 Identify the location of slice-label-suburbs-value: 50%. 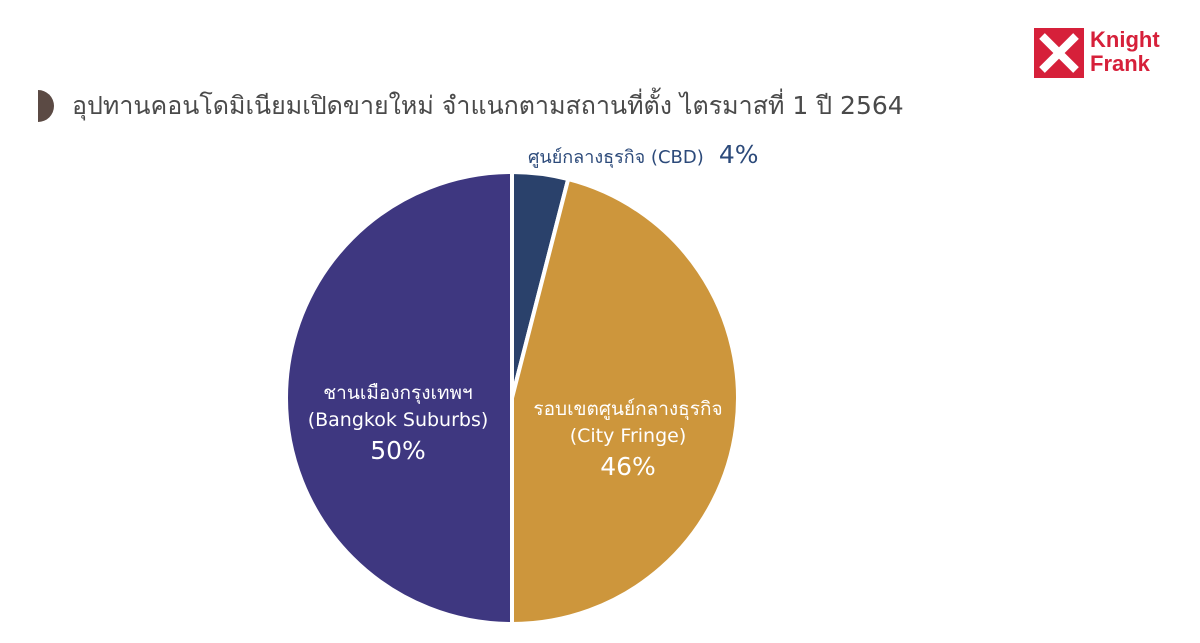
(398, 450).